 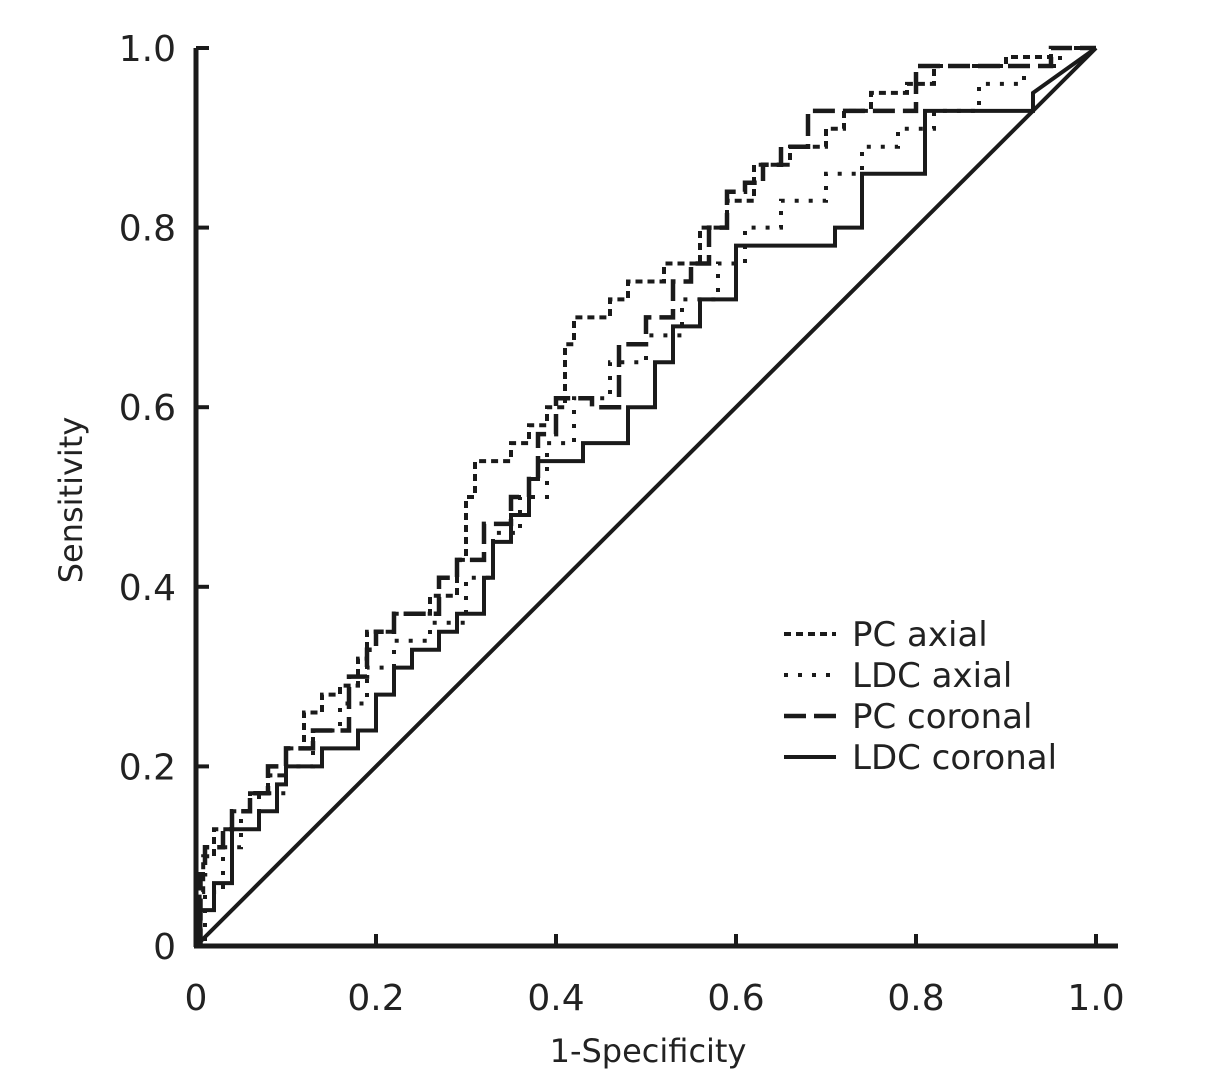 I want to click on x-axis-ticks: 0 0.2 0.4 0.6 0.8 1.0, so click(x=655, y=976).